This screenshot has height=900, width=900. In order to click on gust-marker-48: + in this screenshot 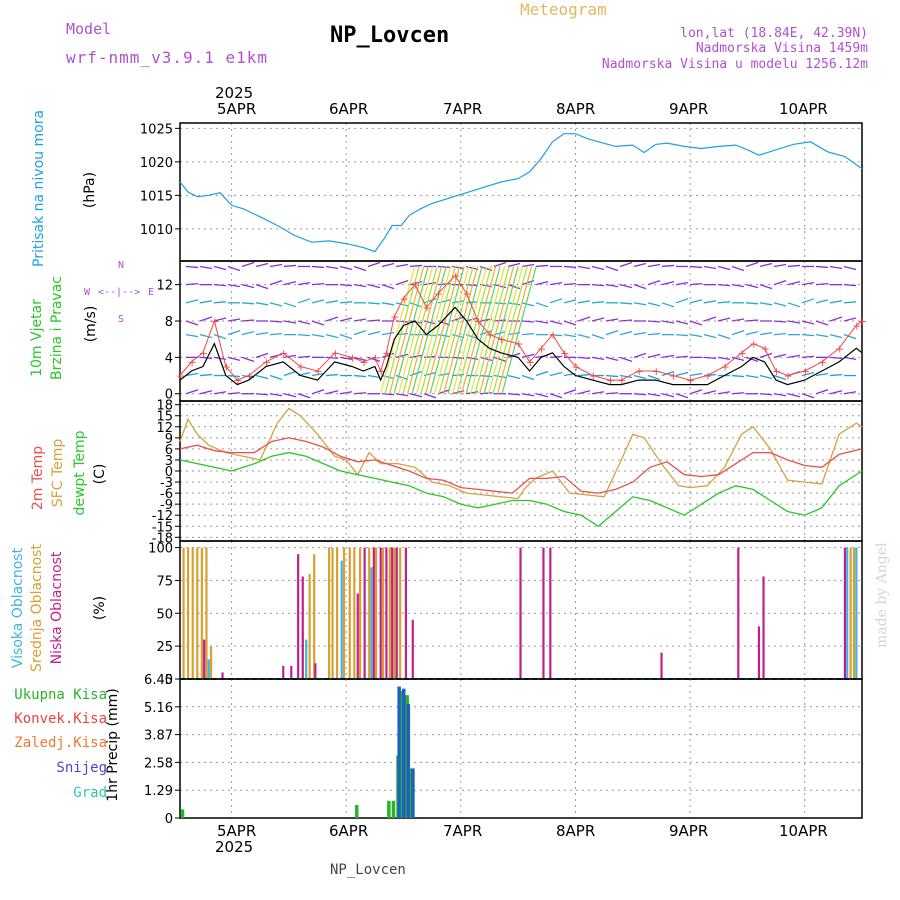, I will do `click(822, 362)`.